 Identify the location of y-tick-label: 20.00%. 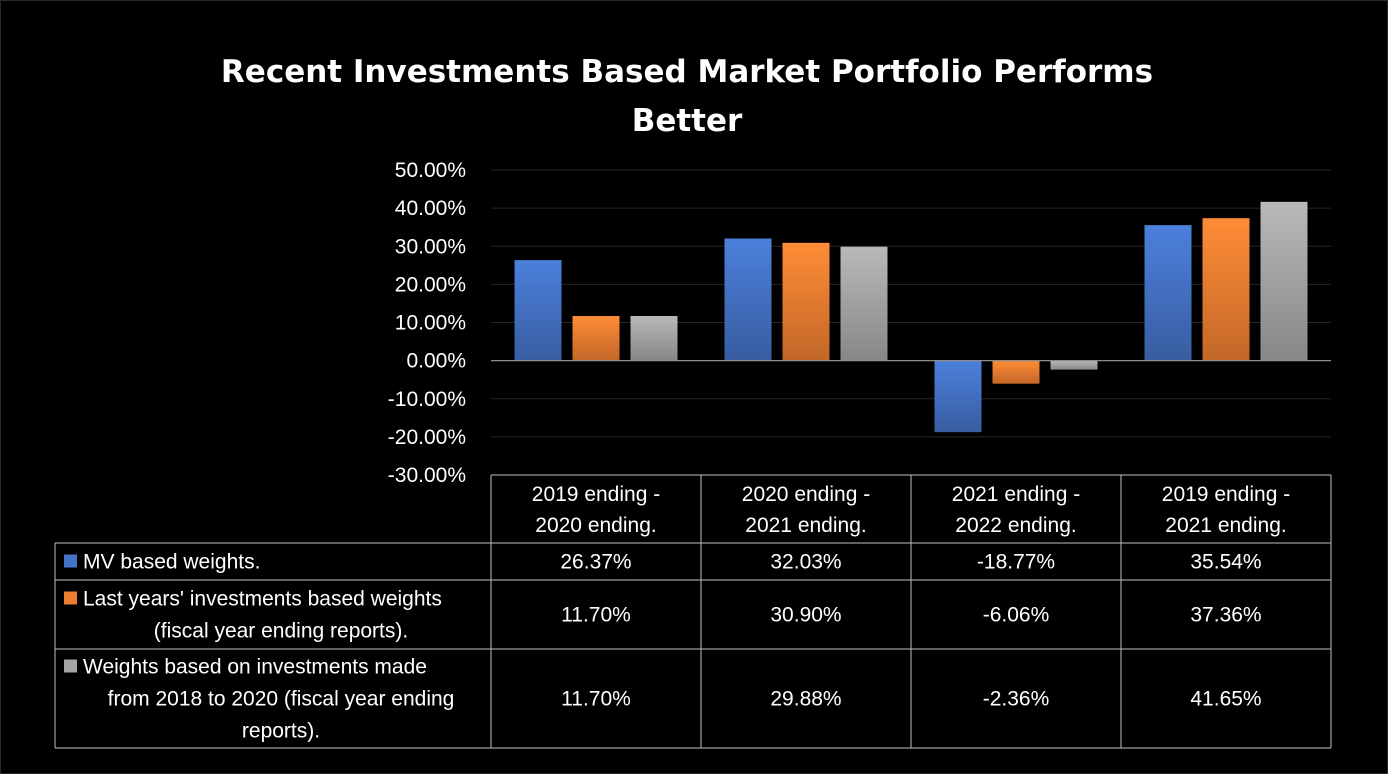
(430, 284).